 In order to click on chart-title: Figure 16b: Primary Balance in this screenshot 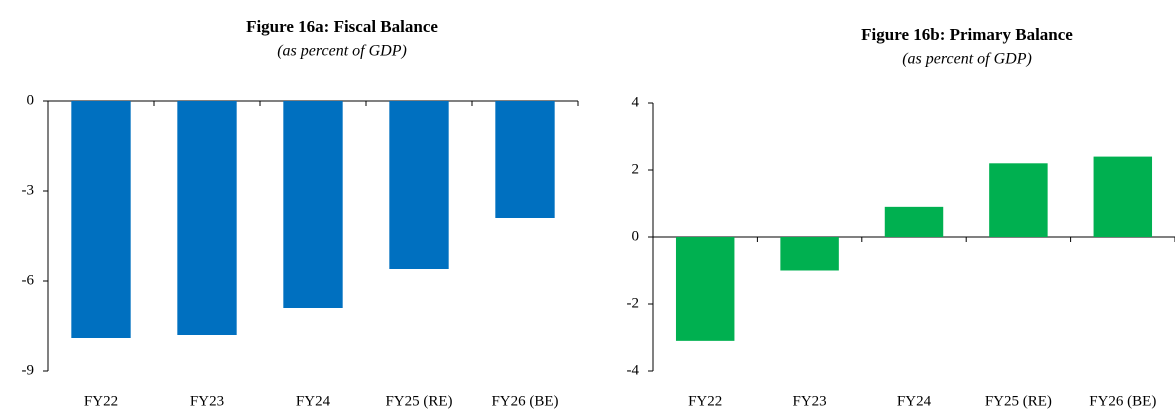, I will do `click(967, 34)`.